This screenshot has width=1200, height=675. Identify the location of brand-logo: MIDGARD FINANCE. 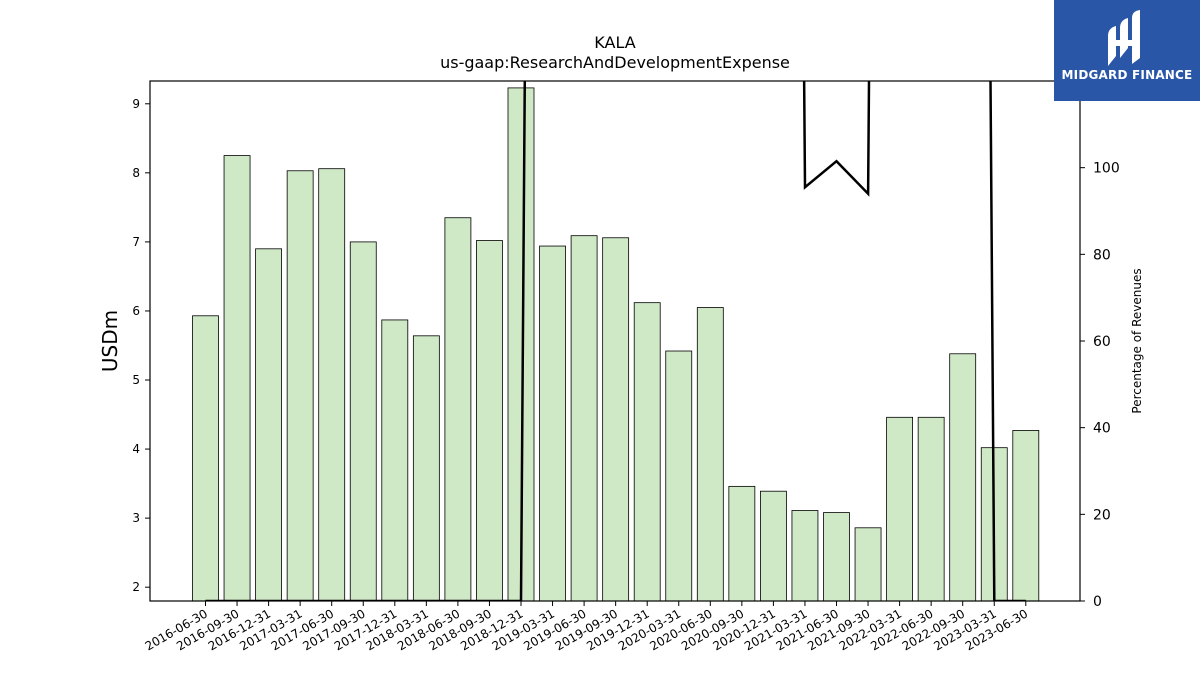
(1127, 50).